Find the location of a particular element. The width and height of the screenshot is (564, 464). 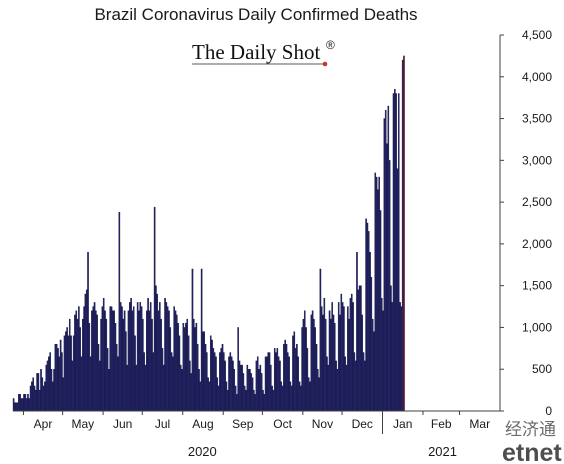

x-tick-label: Sep is located at coordinates (243, 424).